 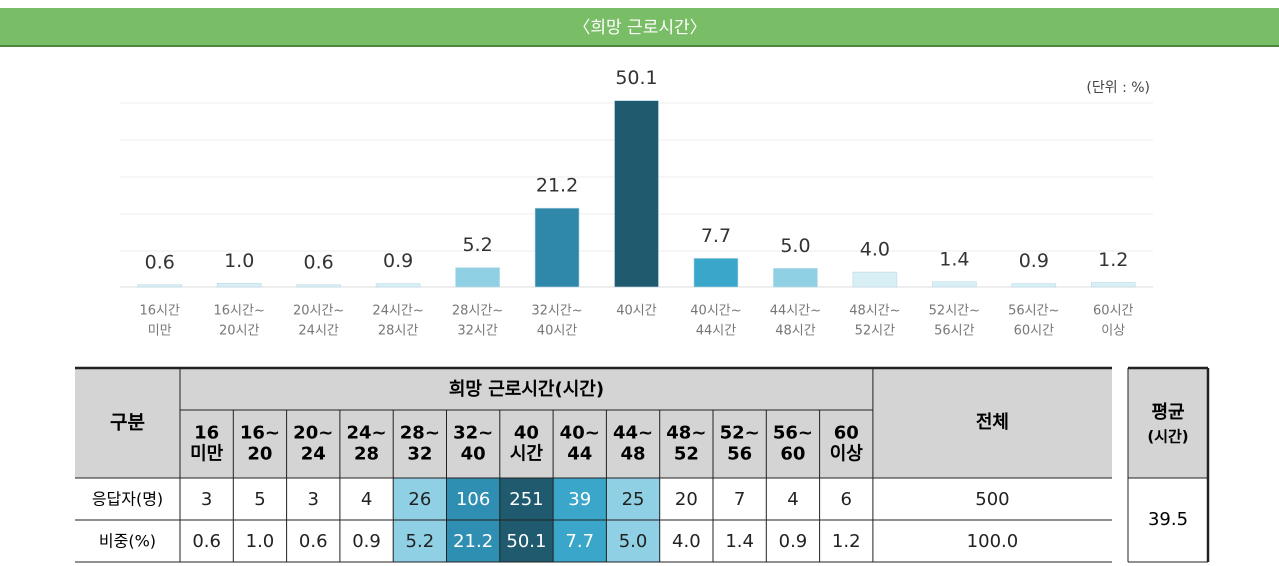 What do you see at coordinates (397, 311) in the screenshot?
I see `x-tick-label: 24시간~` at bounding box center [397, 311].